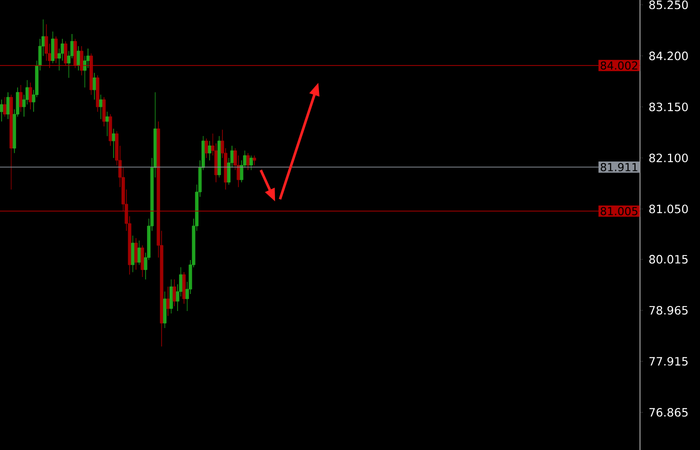  What do you see at coordinates (668, 259) in the screenshot?
I see `y-tick-label: 80.015` at bounding box center [668, 259].